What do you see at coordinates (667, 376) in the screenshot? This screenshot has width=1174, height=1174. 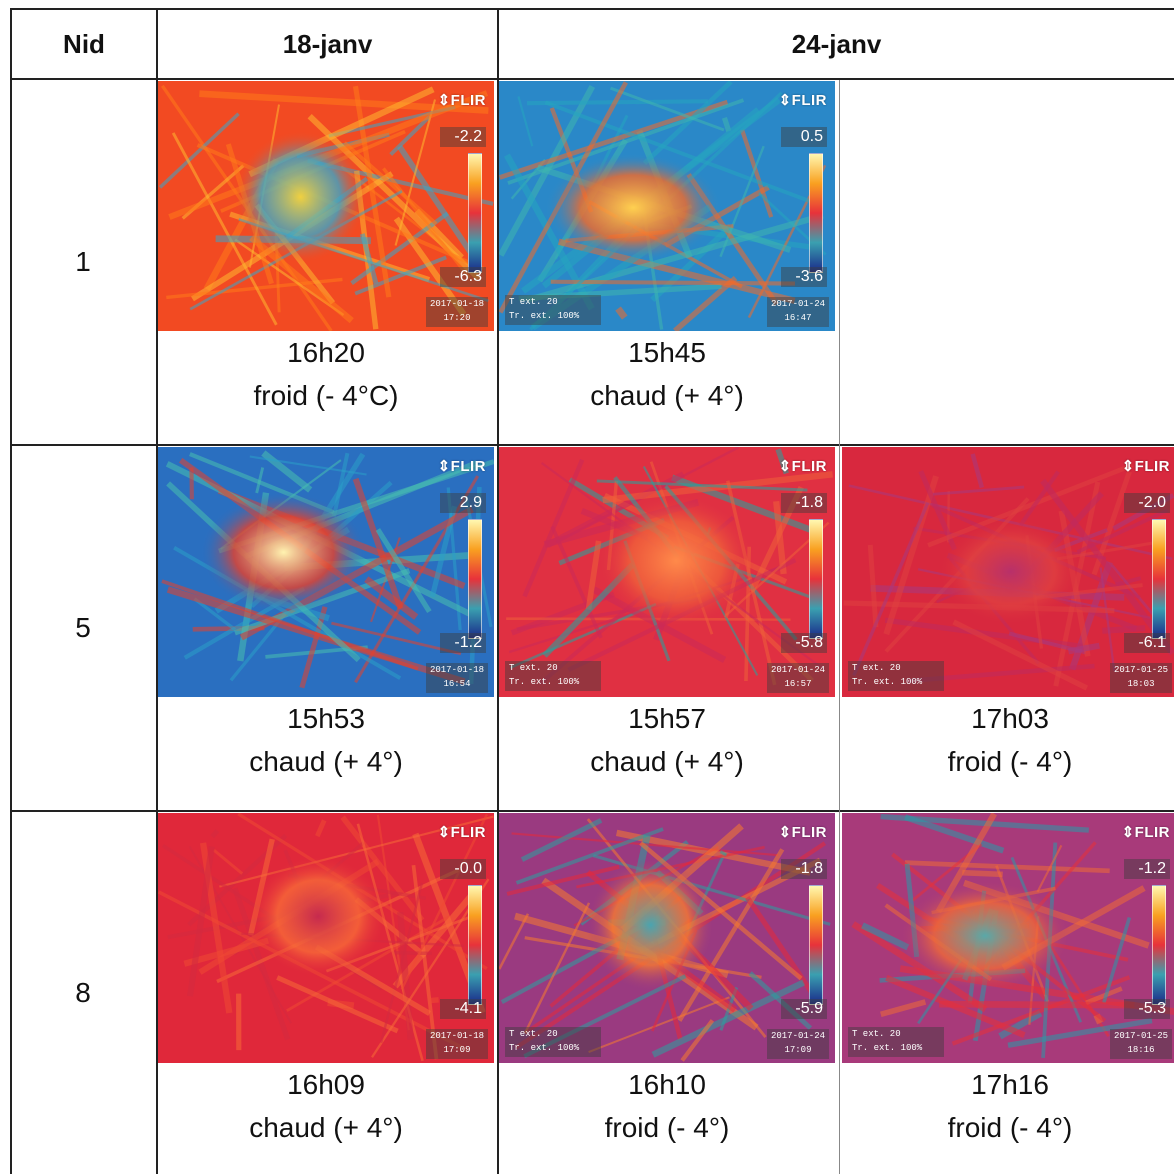 I see `cell-caption: 15h45 chaud (+ 4°)` at bounding box center [667, 376].